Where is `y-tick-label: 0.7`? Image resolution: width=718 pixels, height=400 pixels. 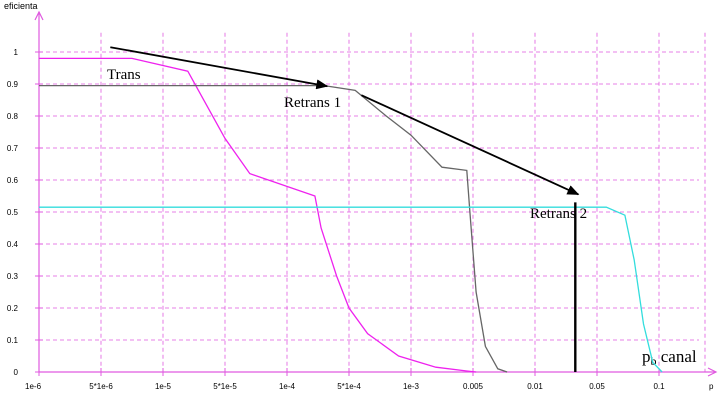 y-tick-label: 0.7 is located at coordinates (13, 148).